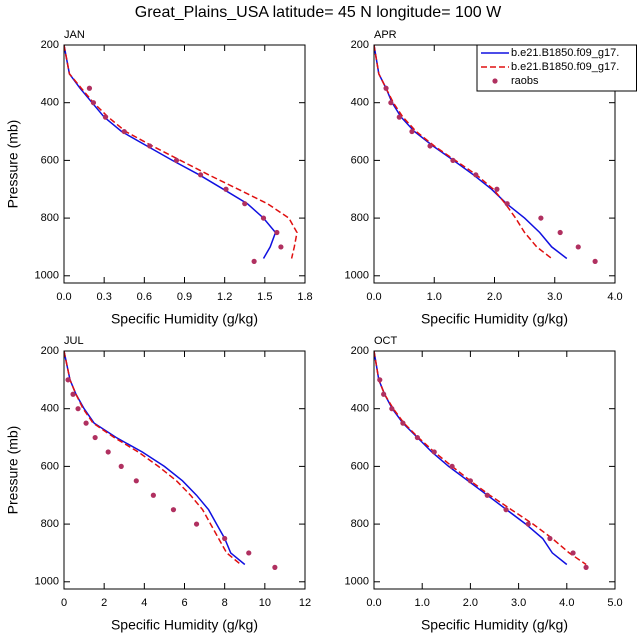  I want to click on legend-marker, so click(495, 81).